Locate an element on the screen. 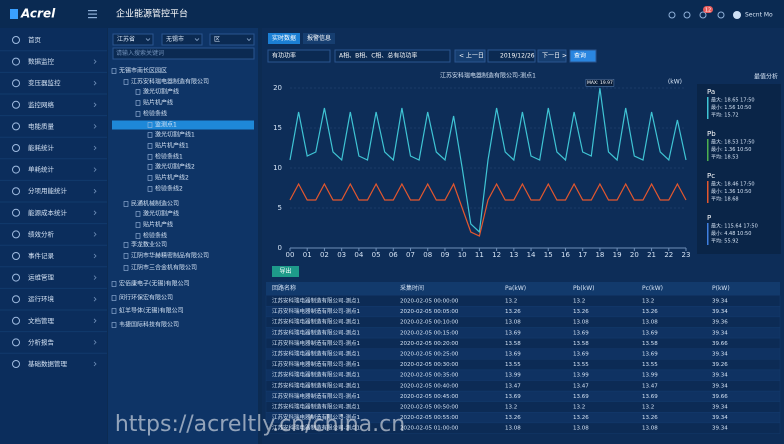  tab-label: 实时数据 is located at coordinates (284, 38).